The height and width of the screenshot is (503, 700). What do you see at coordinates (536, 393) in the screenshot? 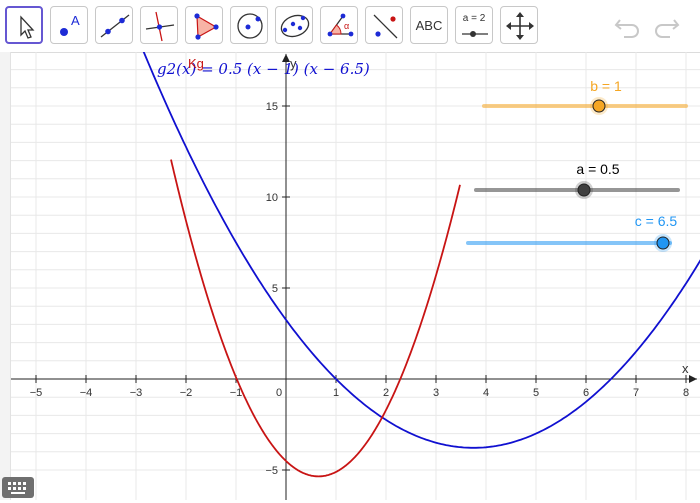
I see `x-tick-label: 5` at bounding box center [536, 393].